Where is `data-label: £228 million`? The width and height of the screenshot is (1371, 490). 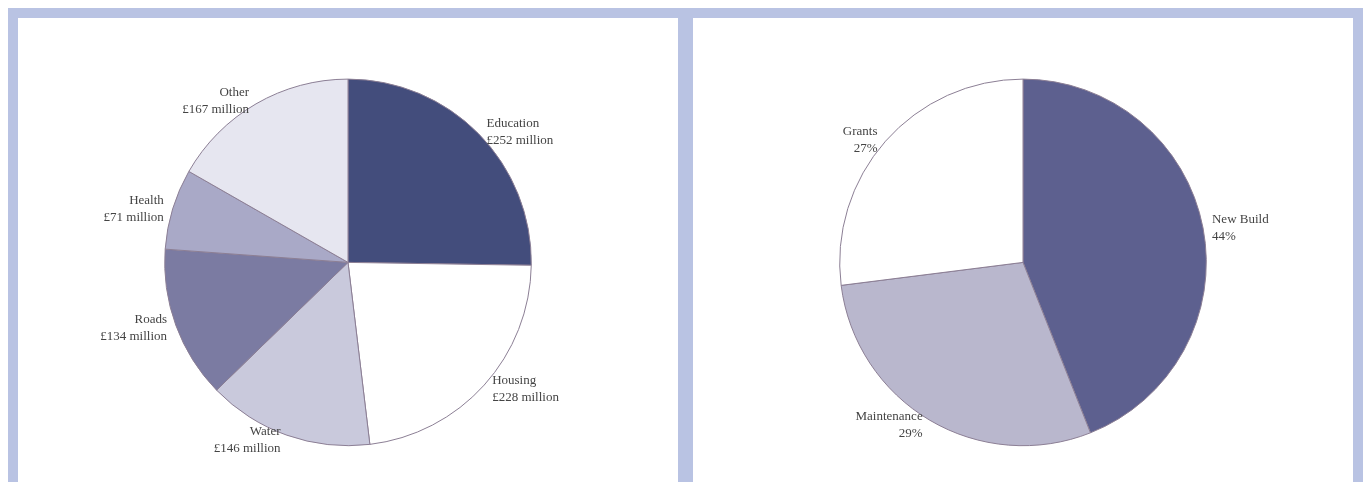
data-label: £228 million is located at coordinates (526, 396).